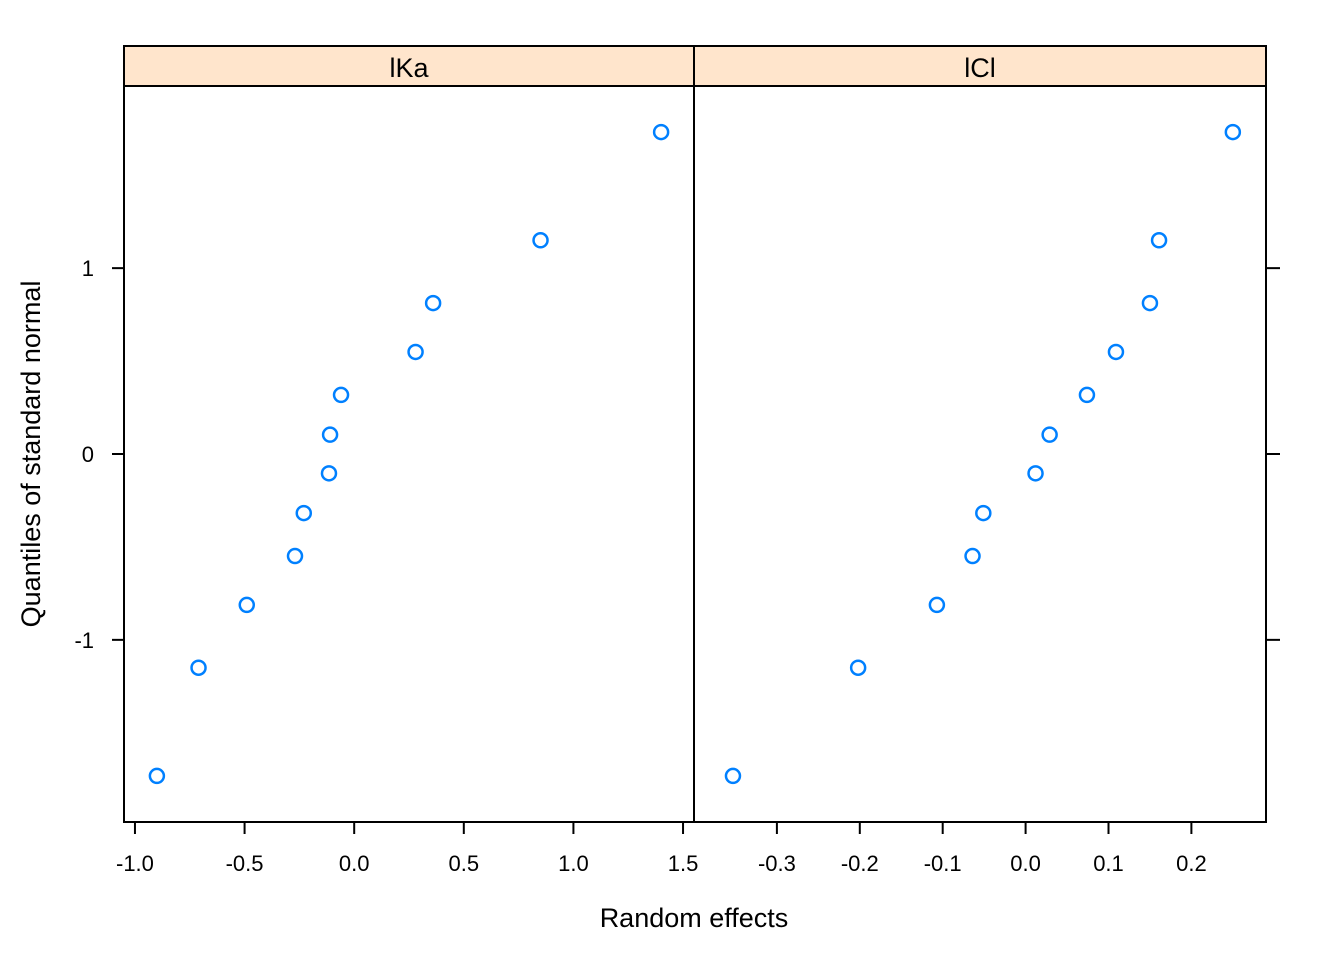 This screenshot has width=1344, height=960. I want to click on y-axis-label: Quantiles of standard normal, so click(31, 454).